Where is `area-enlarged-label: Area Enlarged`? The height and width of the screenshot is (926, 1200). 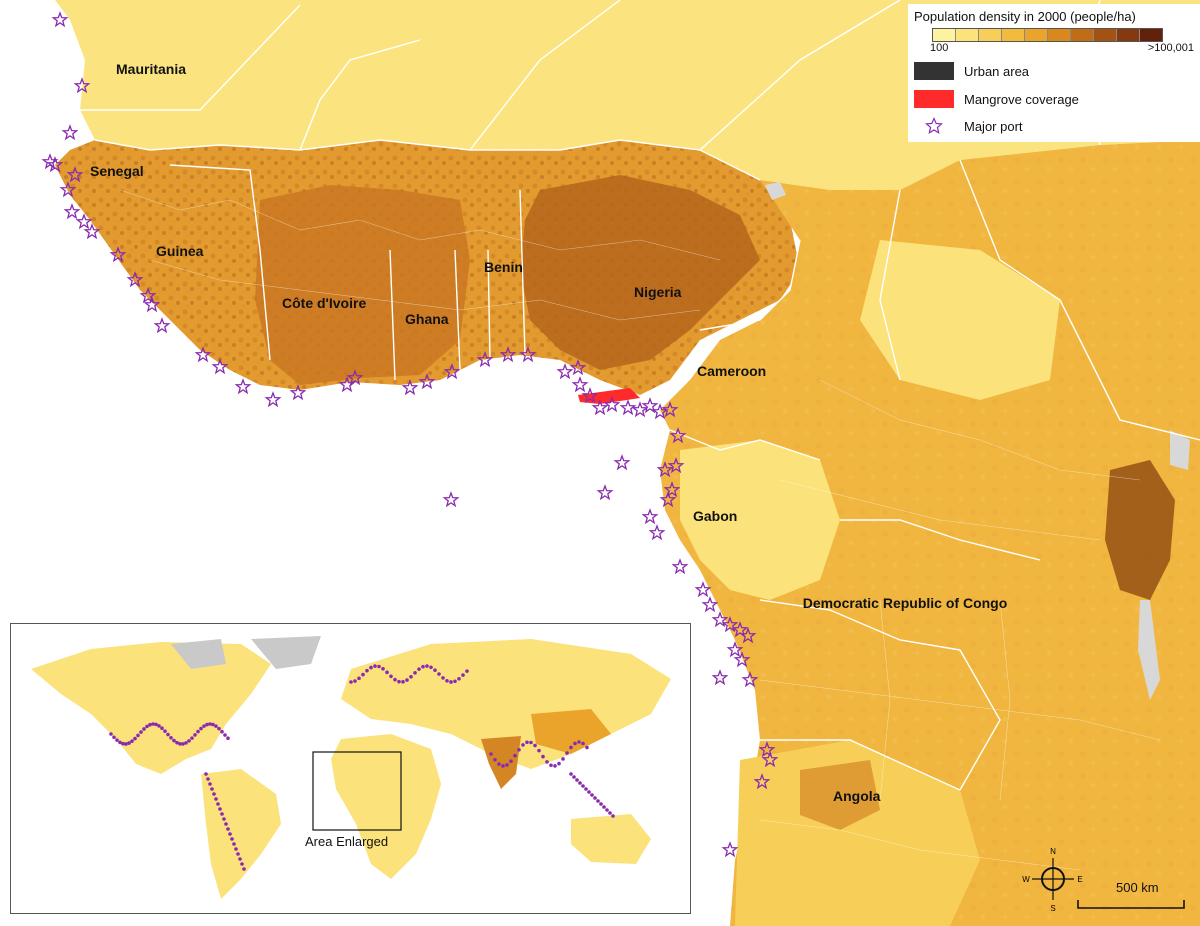 area-enlarged-label: Area Enlarged is located at coordinates (347, 841).